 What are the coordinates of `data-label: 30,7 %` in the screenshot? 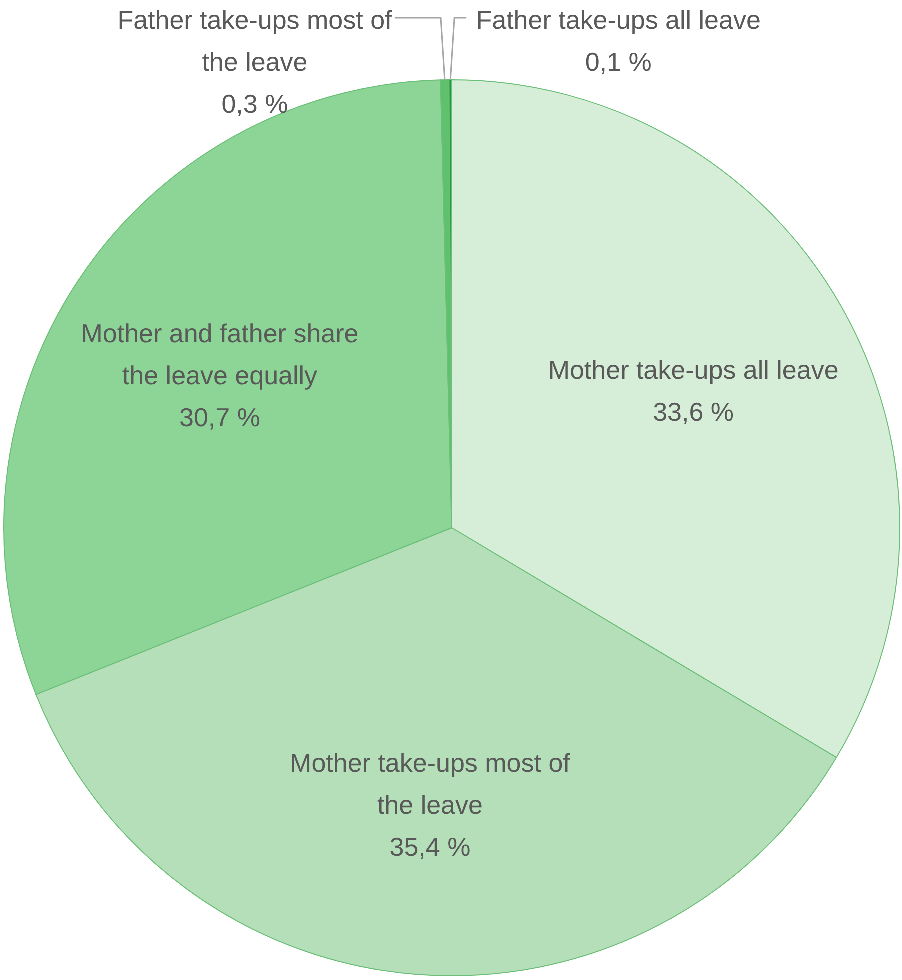 It's located at (220, 417).